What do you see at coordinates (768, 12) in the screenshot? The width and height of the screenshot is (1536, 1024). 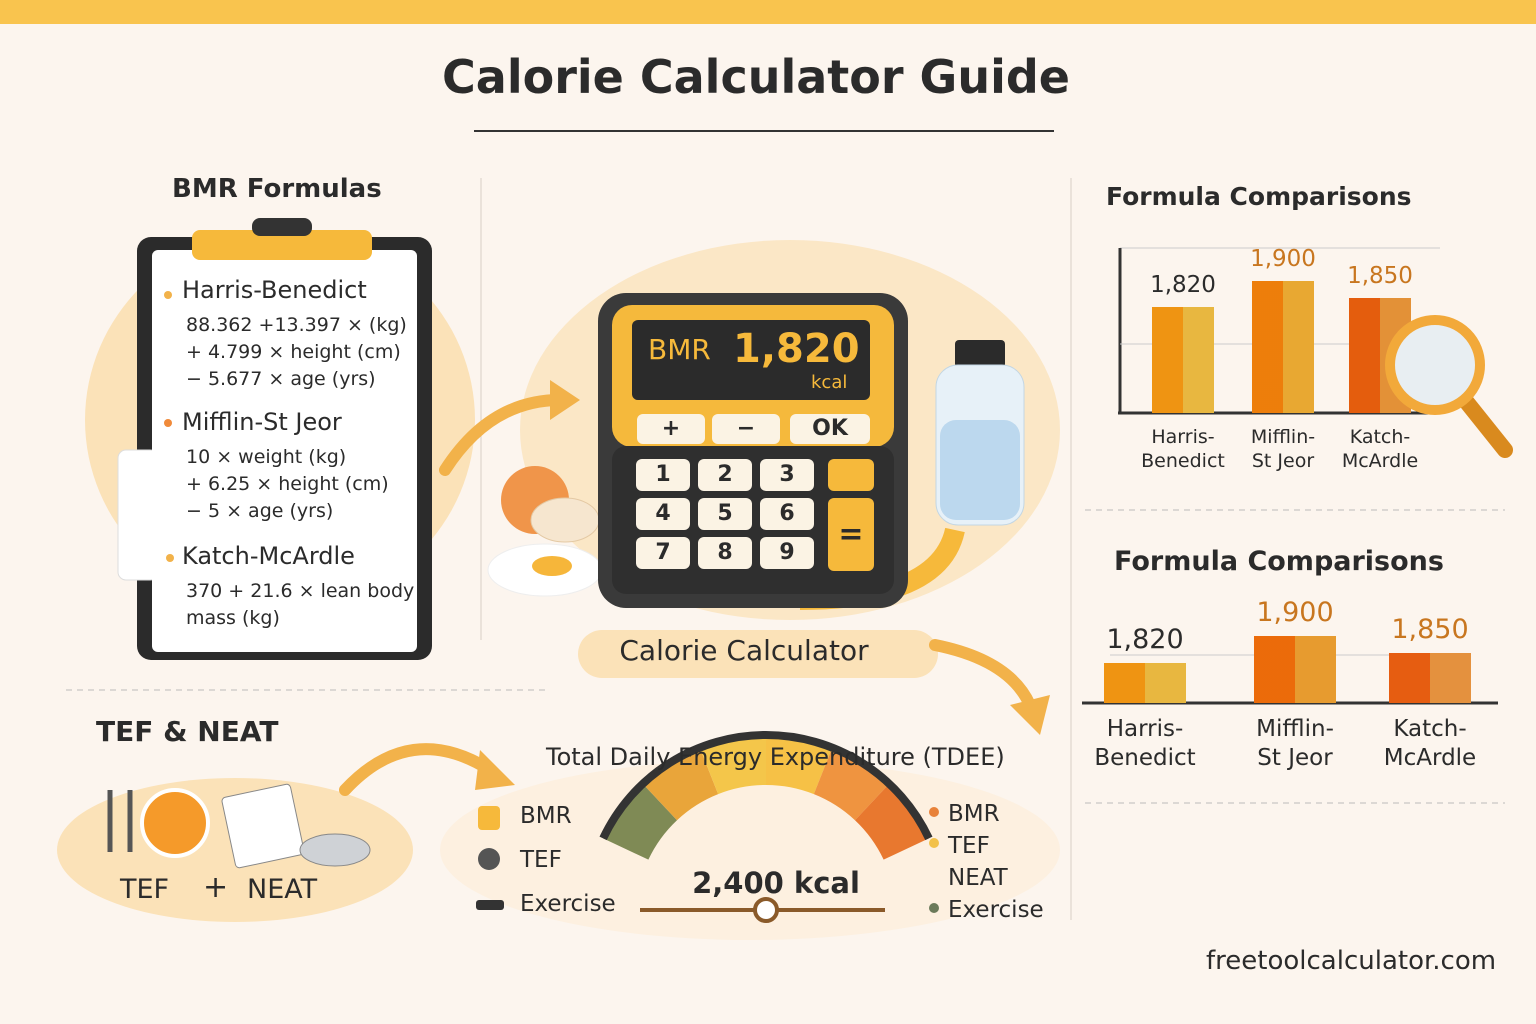 I see `top-strip` at bounding box center [768, 12].